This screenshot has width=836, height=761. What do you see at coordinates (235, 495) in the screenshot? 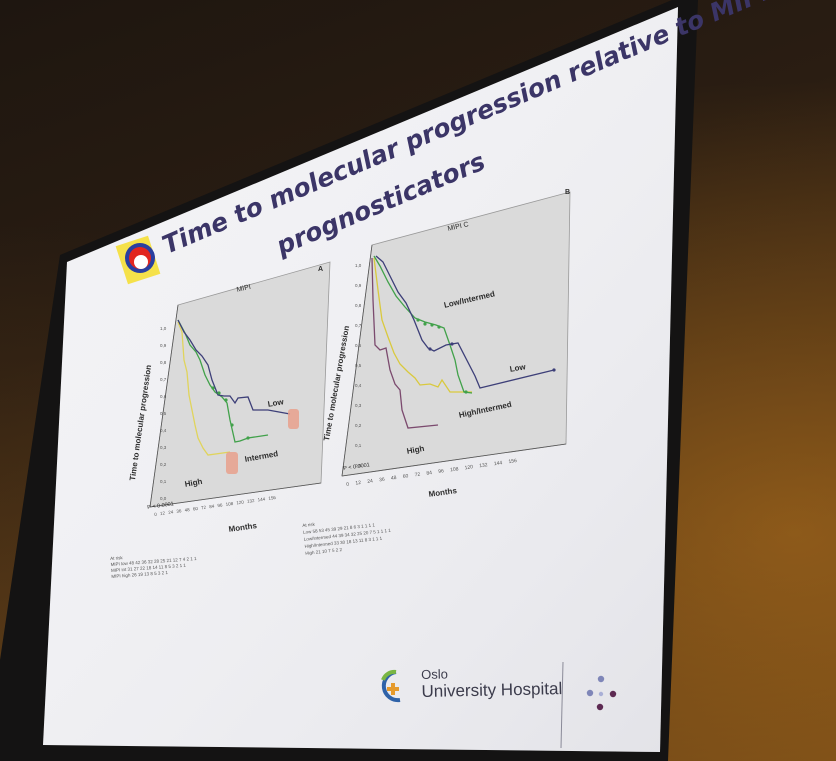
I see `panel-a-x-axis` at bounding box center [235, 495].